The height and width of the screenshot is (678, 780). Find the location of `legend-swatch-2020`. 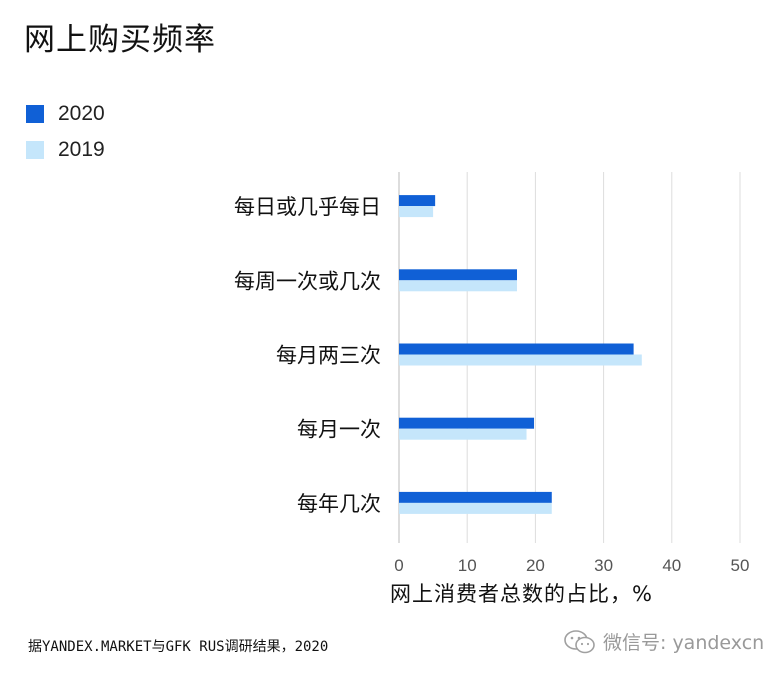

legend-swatch-2020 is located at coordinates (35, 114).